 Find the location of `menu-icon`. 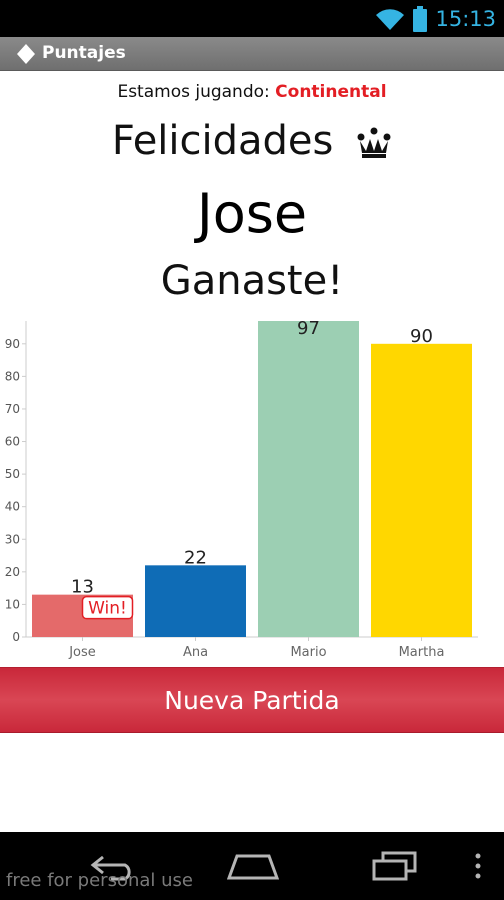

menu-icon is located at coordinates (478, 866).